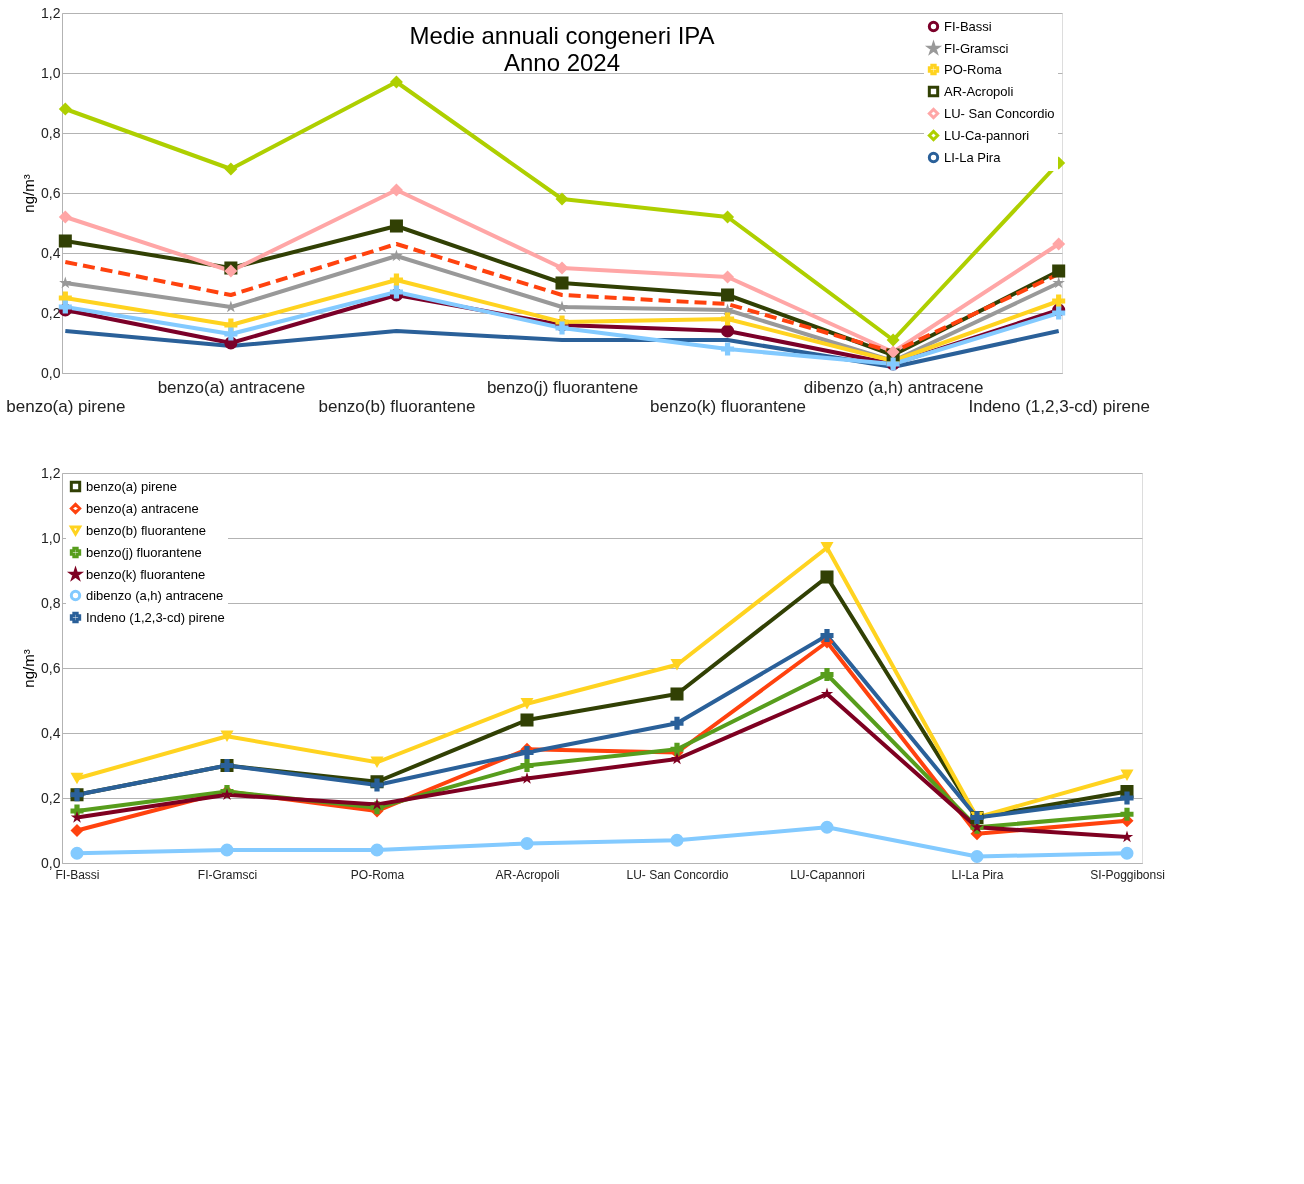 Image resolution: width=1304 pixels, height=1184 pixels. I want to click on x-tick-label: LU-Capannori, so click(827, 874).